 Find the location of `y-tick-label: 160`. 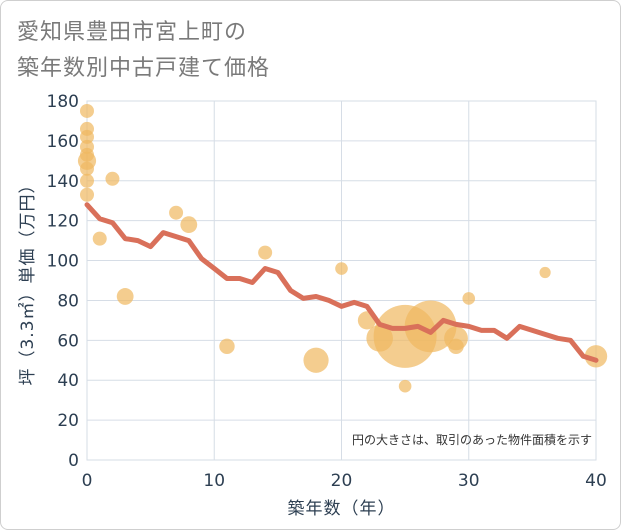

y-tick-label: 160 is located at coordinates (63, 142).